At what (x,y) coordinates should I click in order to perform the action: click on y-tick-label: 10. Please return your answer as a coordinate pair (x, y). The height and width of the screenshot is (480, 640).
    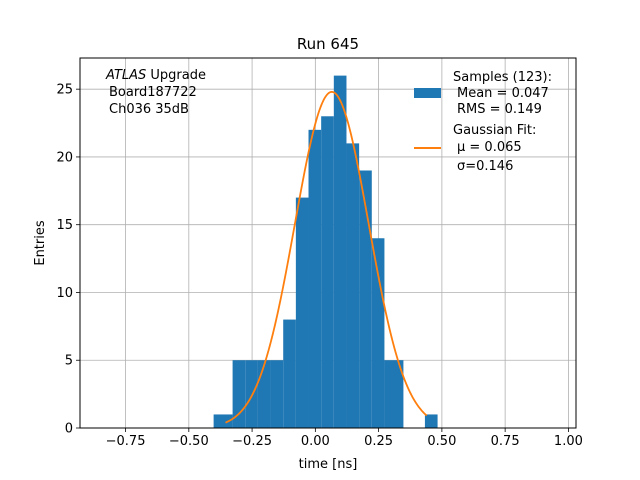
    Looking at the image, I should click on (64, 293).